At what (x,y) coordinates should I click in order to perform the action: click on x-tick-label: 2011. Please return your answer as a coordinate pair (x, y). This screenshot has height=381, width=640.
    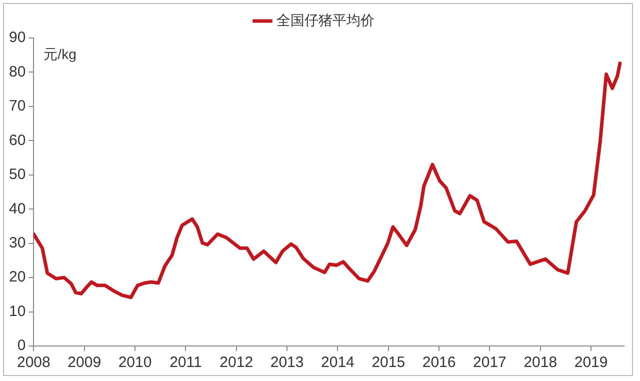
    Looking at the image, I should click on (186, 363).